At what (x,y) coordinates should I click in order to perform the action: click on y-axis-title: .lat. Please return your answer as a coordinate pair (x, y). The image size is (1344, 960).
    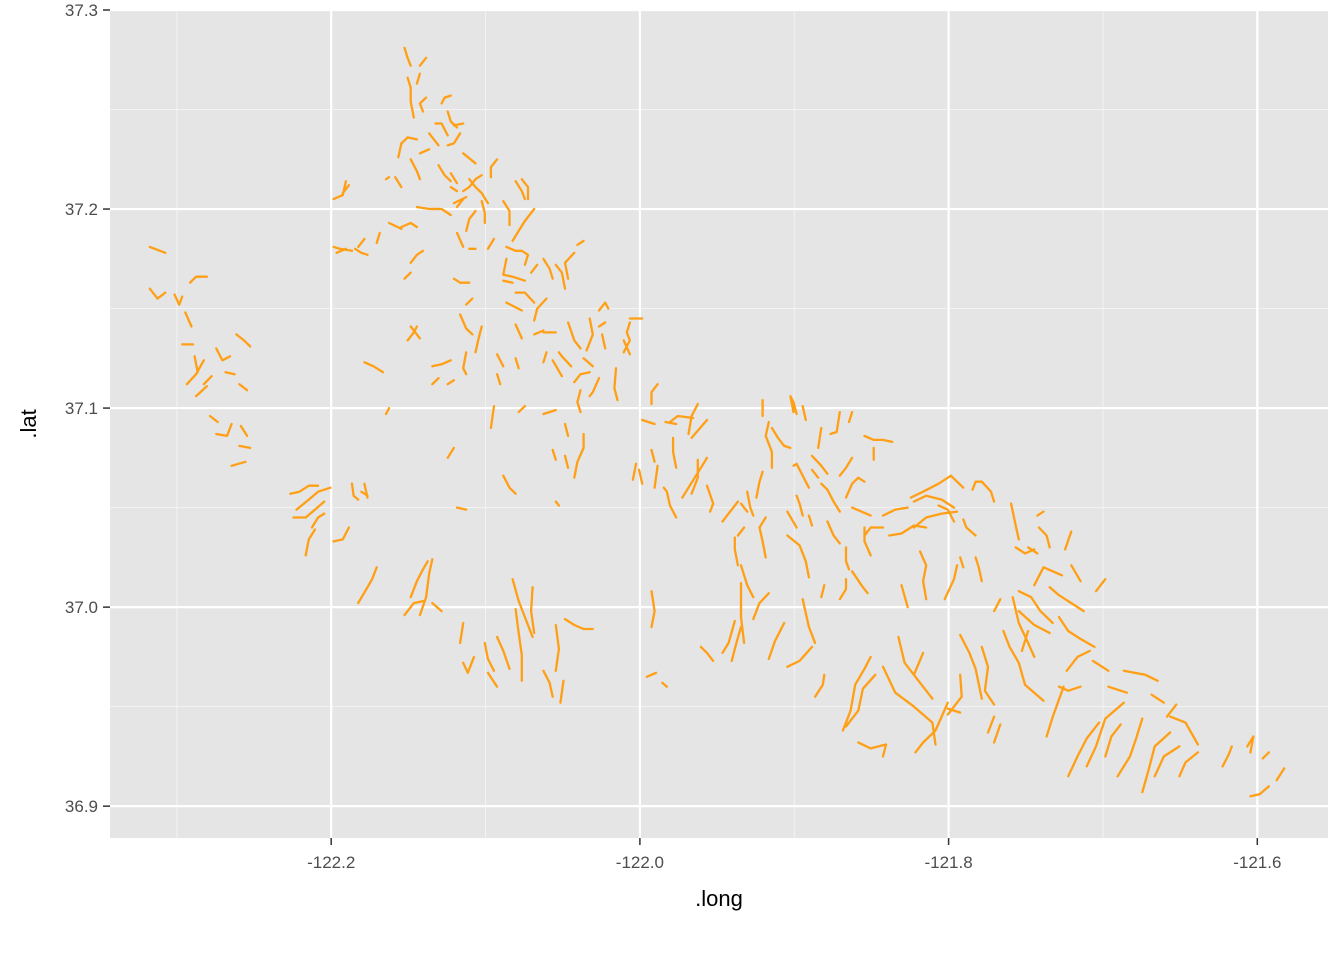
    Looking at the image, I should click on (28, 423).